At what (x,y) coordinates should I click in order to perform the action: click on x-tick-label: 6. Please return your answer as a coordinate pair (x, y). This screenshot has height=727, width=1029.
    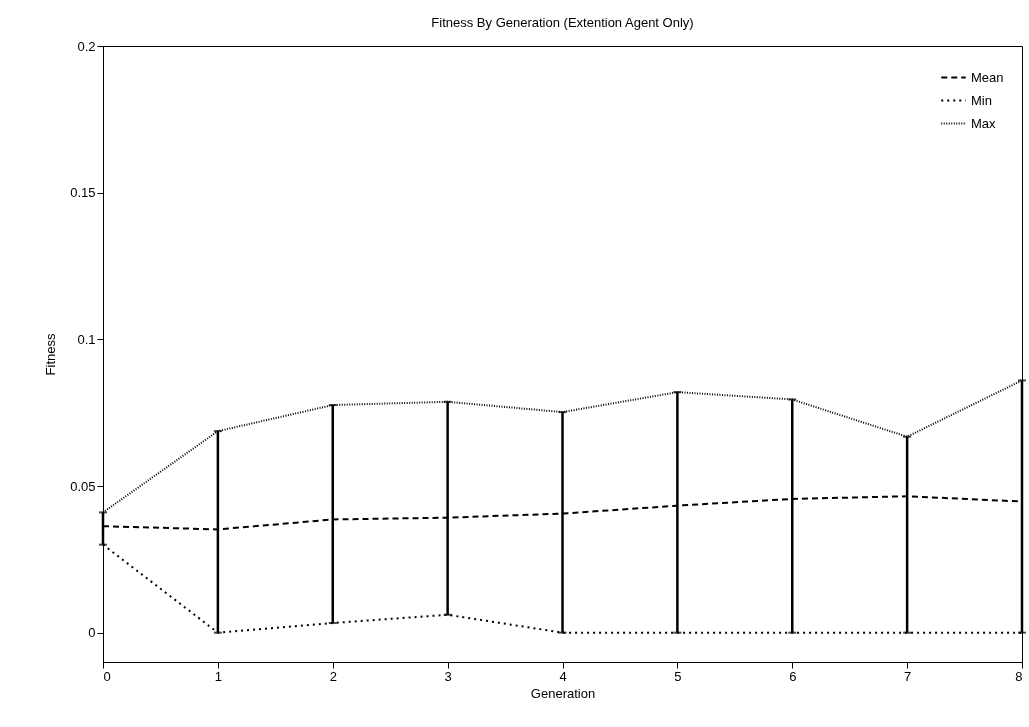
    Looking at the image, I should click on (793, 676).